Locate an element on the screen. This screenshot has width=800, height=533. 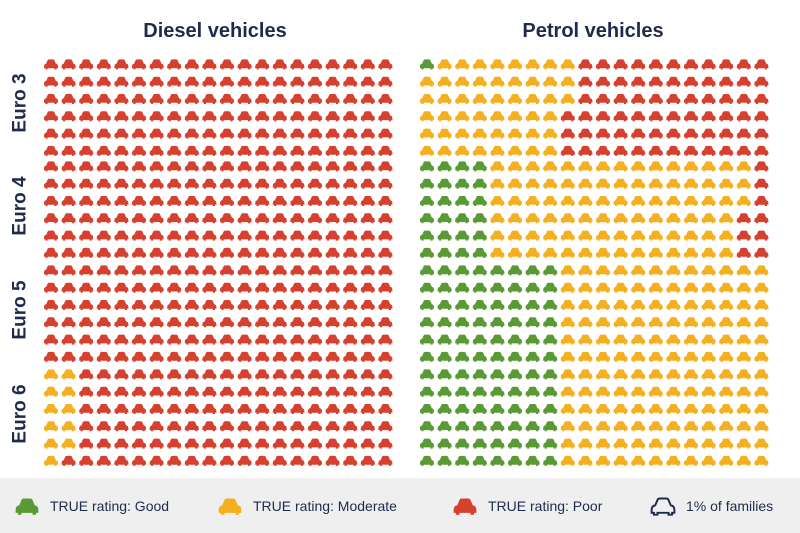
row-label-euro-3: Euro 3 is located at coordinates (20, 102).